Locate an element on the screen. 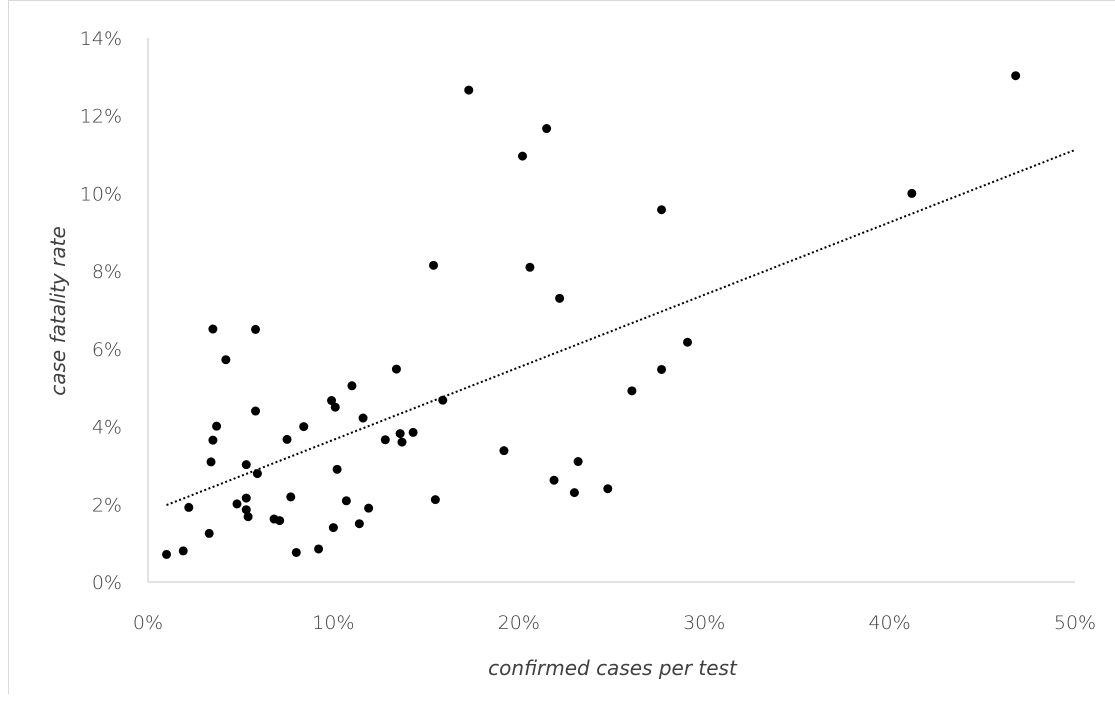  x-tick-label: 10% is located at coordinates (333, 623).